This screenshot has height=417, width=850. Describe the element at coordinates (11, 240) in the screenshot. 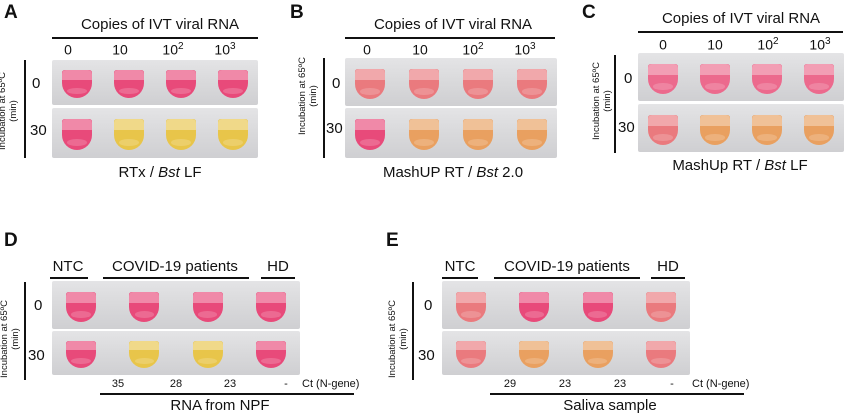

I see `panel-letter: D` at that location.